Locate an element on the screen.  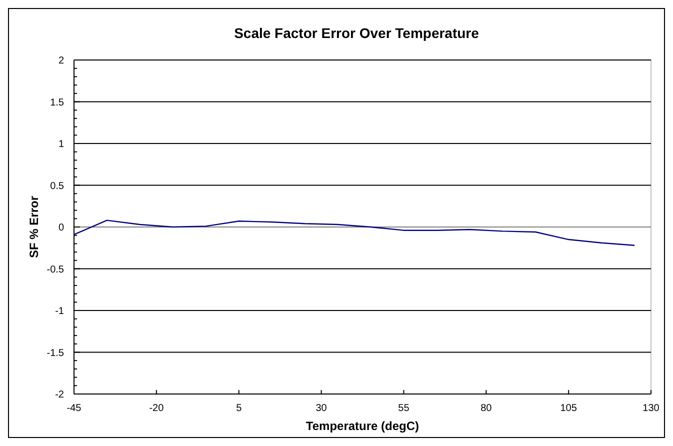
x-tick-label: -45 is located at coordinates (74, 408).